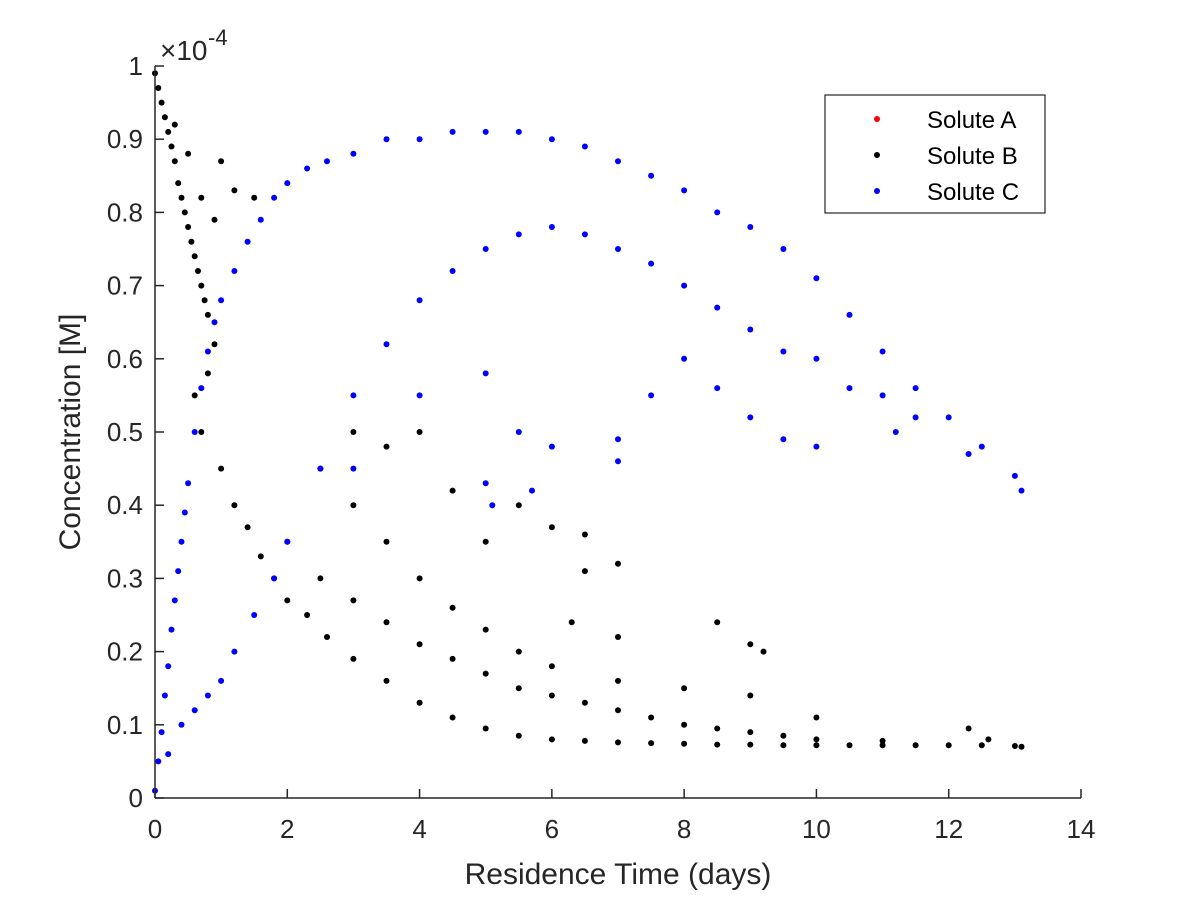 This screenshot has height=897, width=1196. Describe the element at coordinates (125, 652) in the screenshot. I see `y-tick-label-2: 0.2` at that location.